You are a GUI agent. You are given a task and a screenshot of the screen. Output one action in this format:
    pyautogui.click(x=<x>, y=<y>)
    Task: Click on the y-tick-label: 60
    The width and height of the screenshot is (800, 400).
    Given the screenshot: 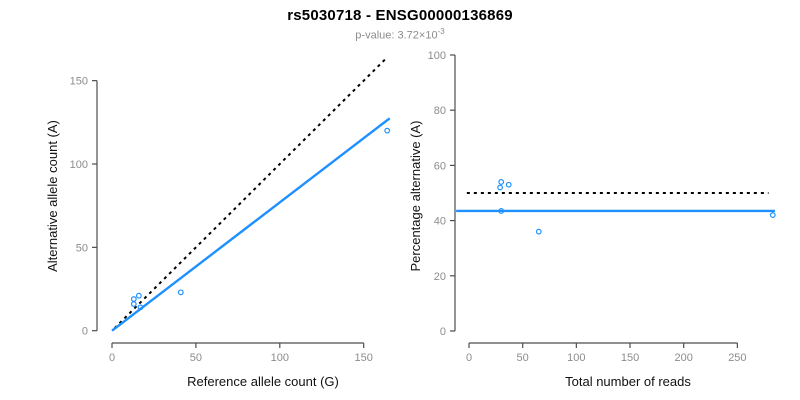 What is the action you would take?
    pyautogui.click(x=440, y=166)
    